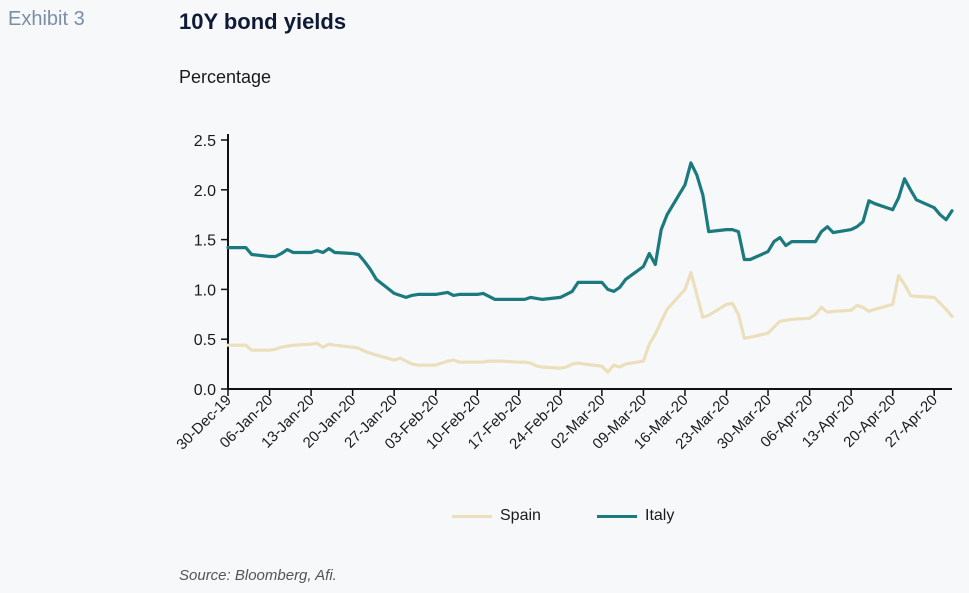 The height and width of the screenshot is (593, 969). Describe the element at coordinates (46, 19) in the screenshot. I see `exhibit-label: Exhibit 3` at that location.